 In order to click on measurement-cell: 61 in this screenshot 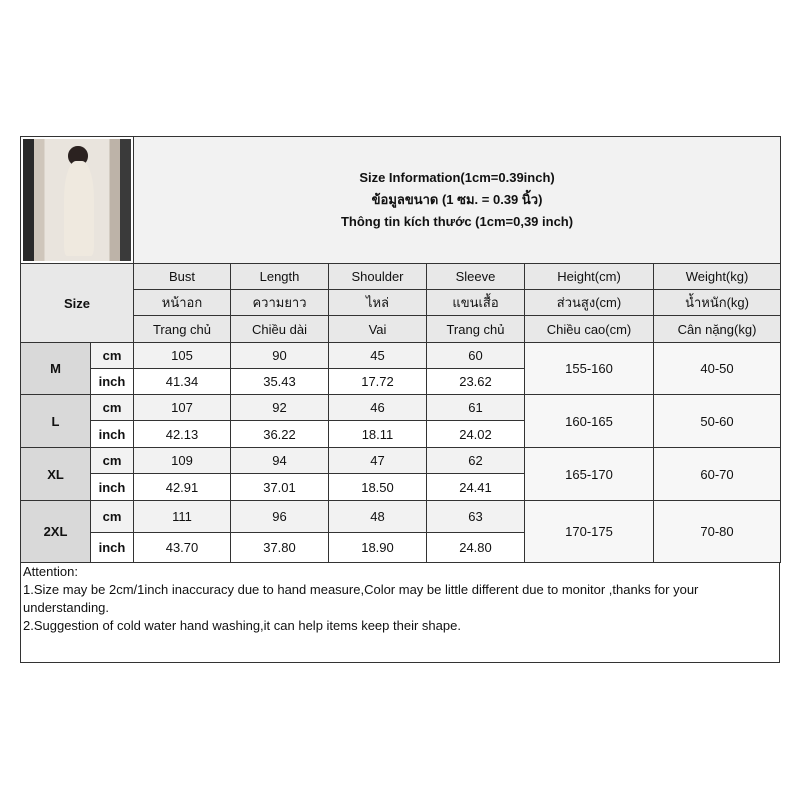, I will do `click(475, 407)`.